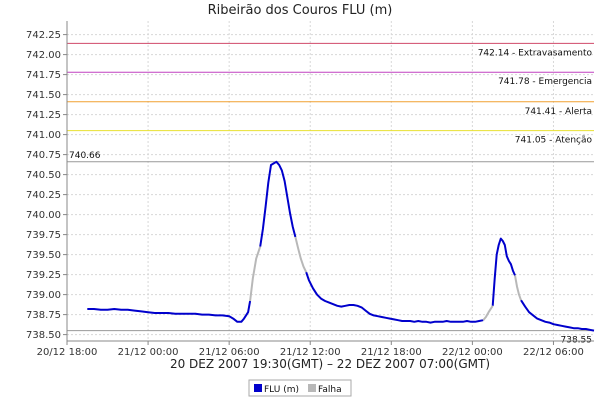 Image resolution: width=600 pixels, height=400 pixels. What do you see at coordinates (85, 156) in the screenshot?
I see `reference-label: 740.66` at bounding box center [85, 156].